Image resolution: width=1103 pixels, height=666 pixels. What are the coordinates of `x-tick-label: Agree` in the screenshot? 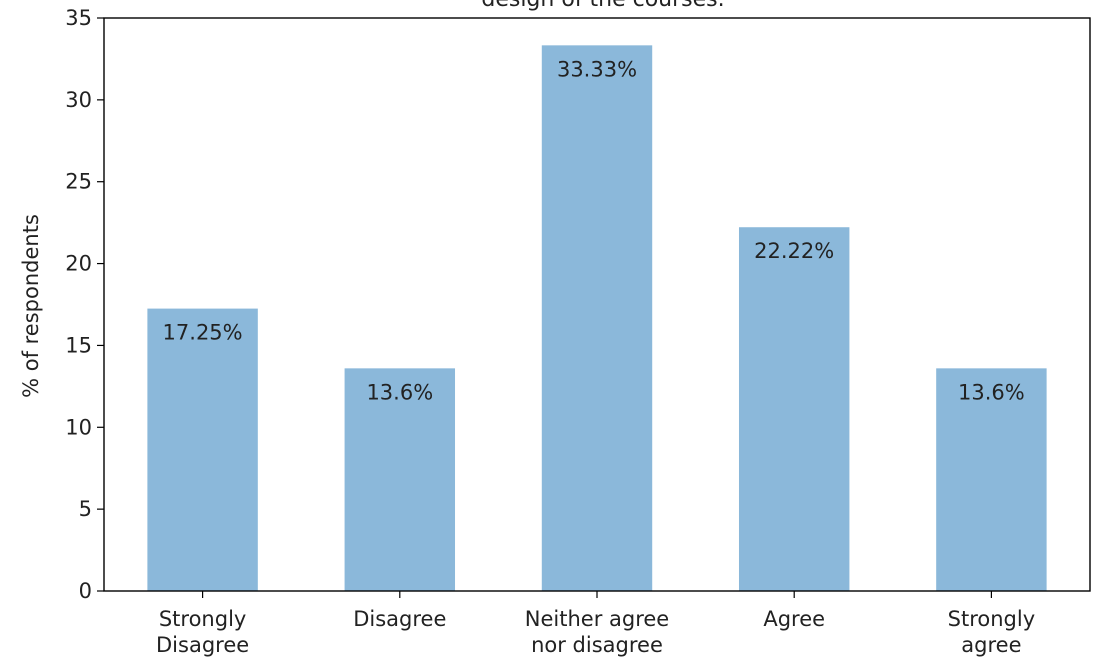 It's located at (794, 619).